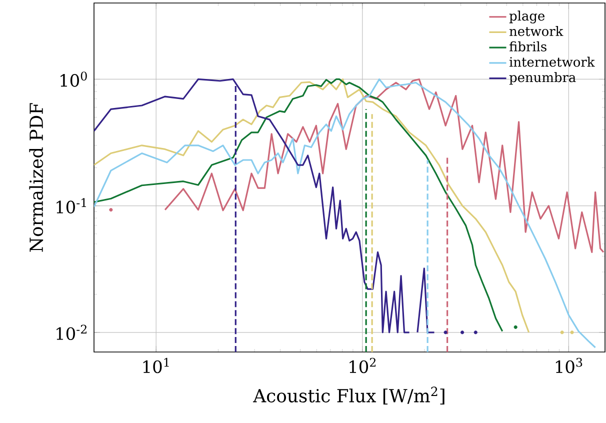 This screenshot has width=606, height=423. What do you see at coordinates (348, 395) in the screenshot?
I see `x-axis-title: Acoustic Flux [W/m$^{2}$]` at bounding box center [348, 395].